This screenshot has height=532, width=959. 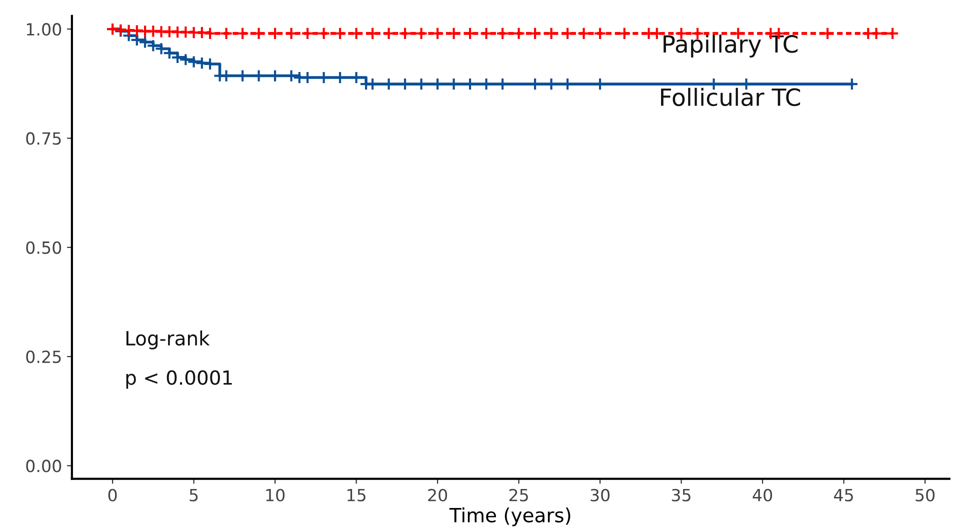 I want to click on x-tick-label: 25, so click(x=518, y=495).